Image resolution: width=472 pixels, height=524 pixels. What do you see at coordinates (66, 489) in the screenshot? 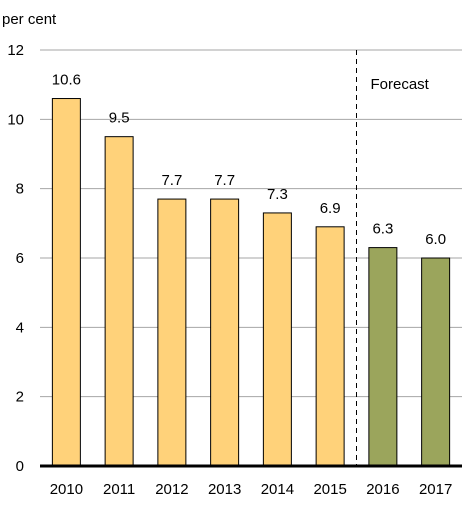
I see `x-tick-label-2010: 2010` at bounding box center [66, 489].